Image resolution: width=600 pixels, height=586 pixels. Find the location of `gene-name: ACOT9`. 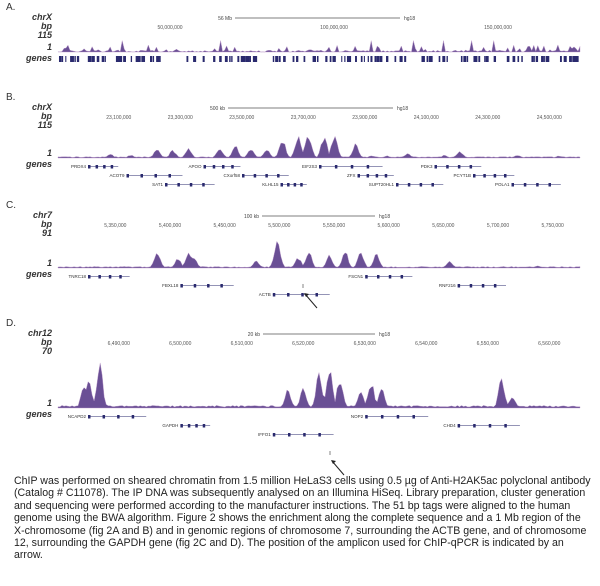

gene-name: ACOT9 is located at coordinates (117, 175).